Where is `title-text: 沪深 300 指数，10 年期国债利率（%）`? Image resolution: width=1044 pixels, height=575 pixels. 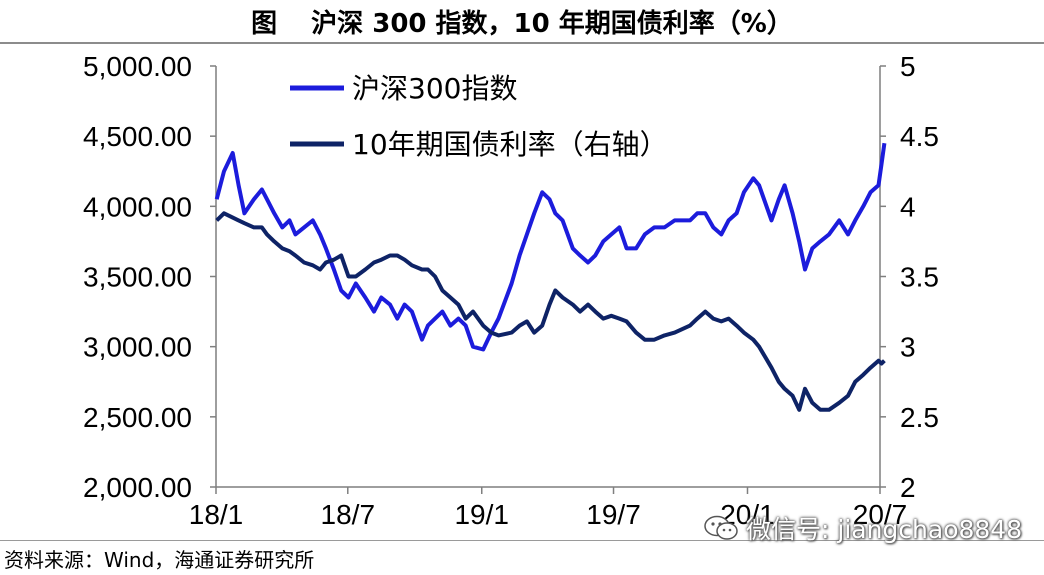 title-text: 沪深 300 指数，10 年期国债利率（%） is located at coordinates (552, 23).